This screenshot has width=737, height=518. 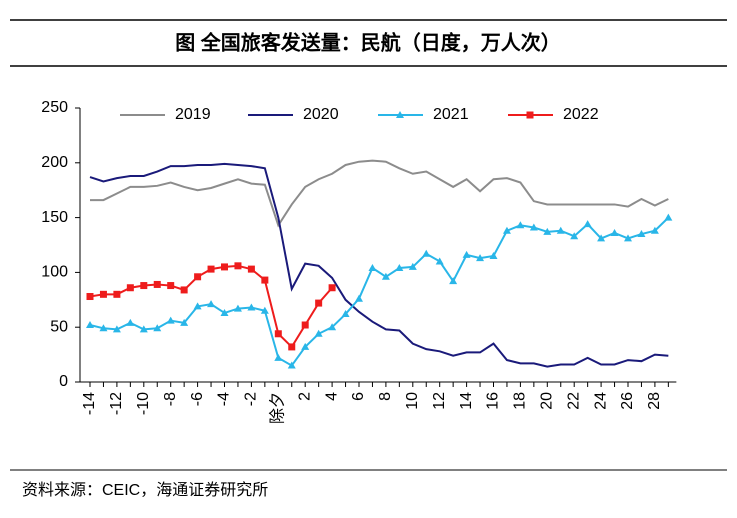 I want to click on y-tick-label: 150, so click(x=54, y=217).